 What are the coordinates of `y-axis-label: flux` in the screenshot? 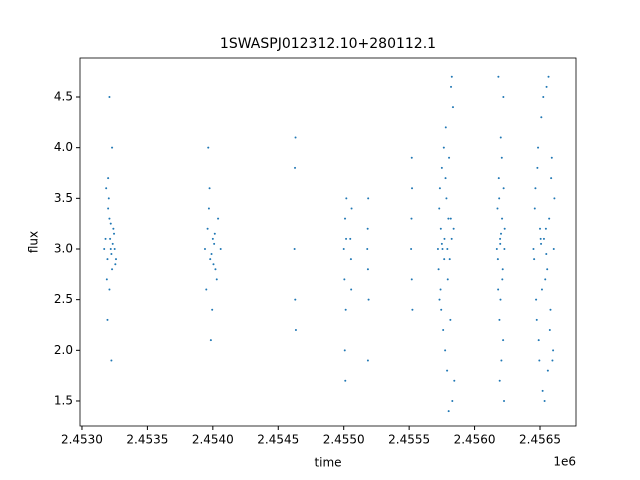 It's located at (34, 242).